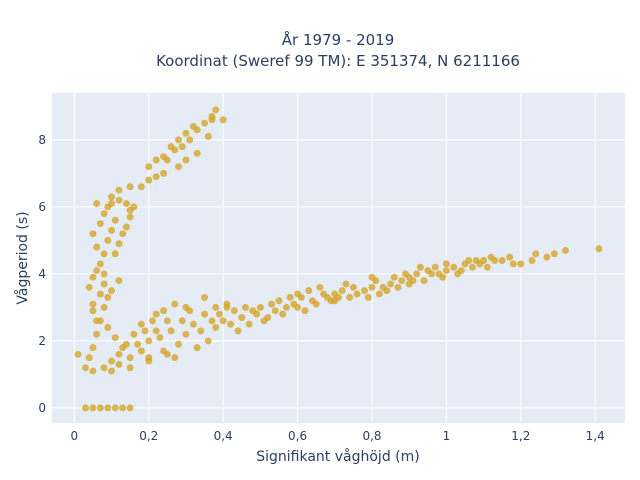  I want to click on x-axis-label: Signifikant våghöjd (m), so click(337, 456).